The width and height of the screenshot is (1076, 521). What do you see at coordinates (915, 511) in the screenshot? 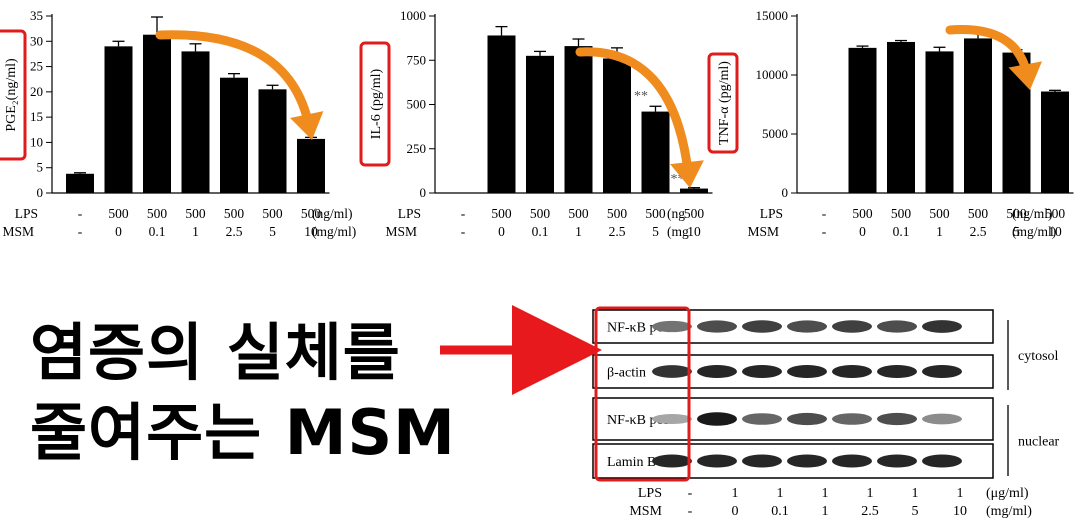
I see `blot-condition-value: 5` at bounding box center [915, 511].